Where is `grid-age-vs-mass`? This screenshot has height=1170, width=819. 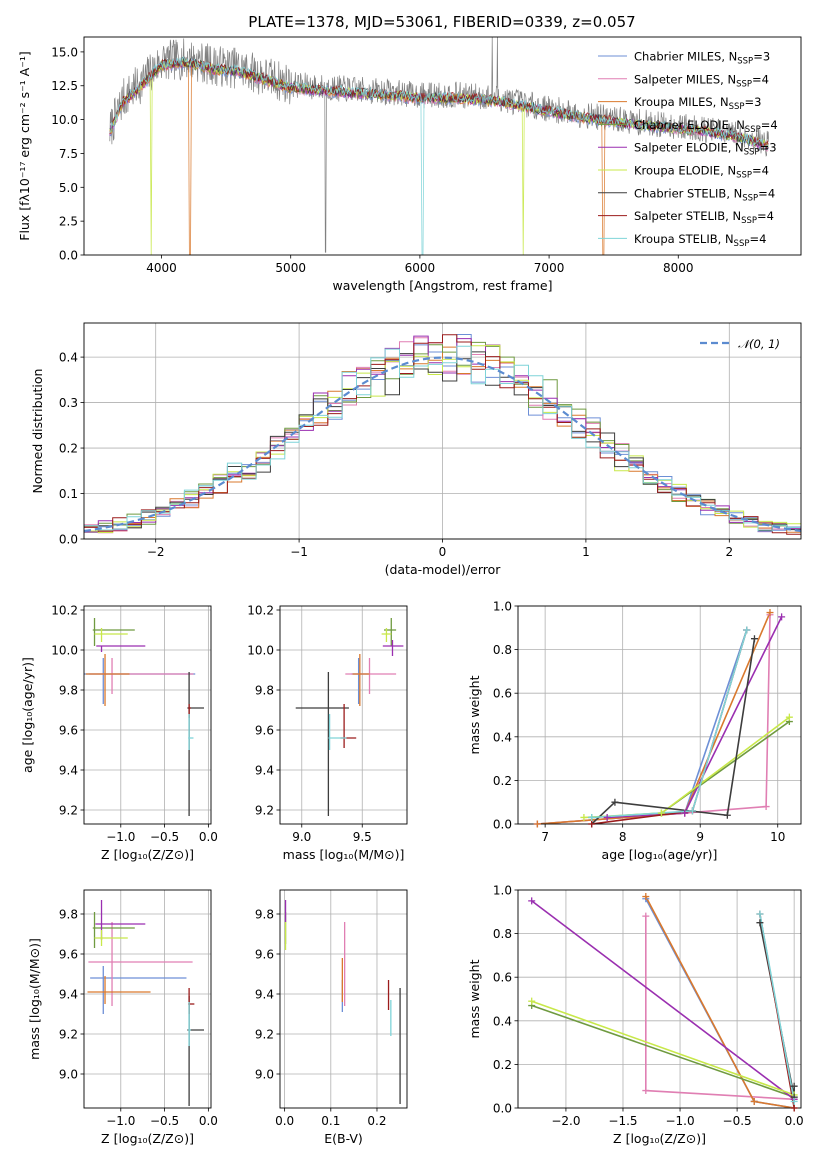
grid-age-vs-mass is located at coordinates (343, 715).